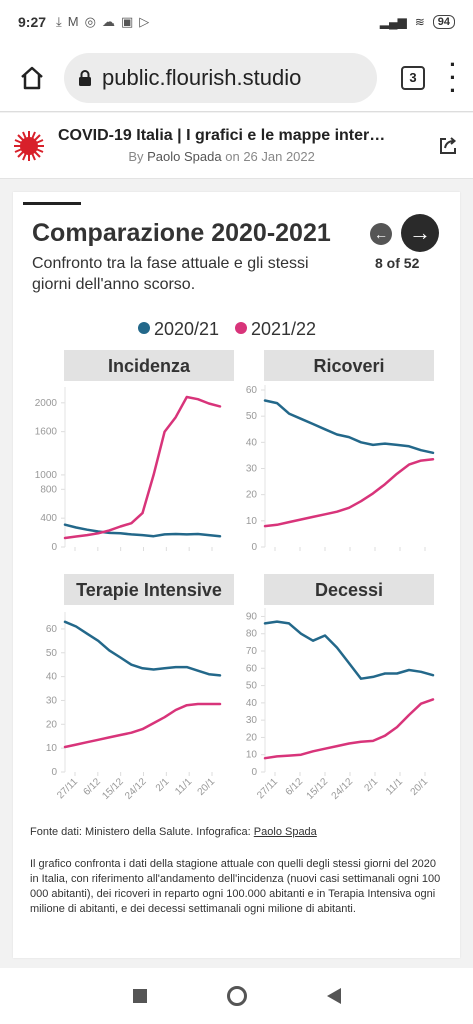 The height and width of the screenshot is (1024, 473). What do you see at coordinates (419, 22) in the screenshot?
I see `wifi-icon: ≋` at bounding box center [419, 22].